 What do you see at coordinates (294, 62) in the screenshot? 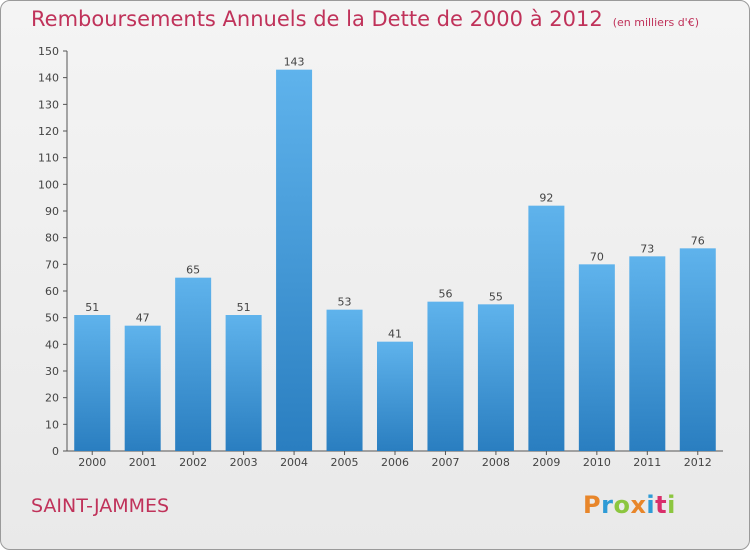
I see `data-label-2004: 143` at bounding box center [294, 62].